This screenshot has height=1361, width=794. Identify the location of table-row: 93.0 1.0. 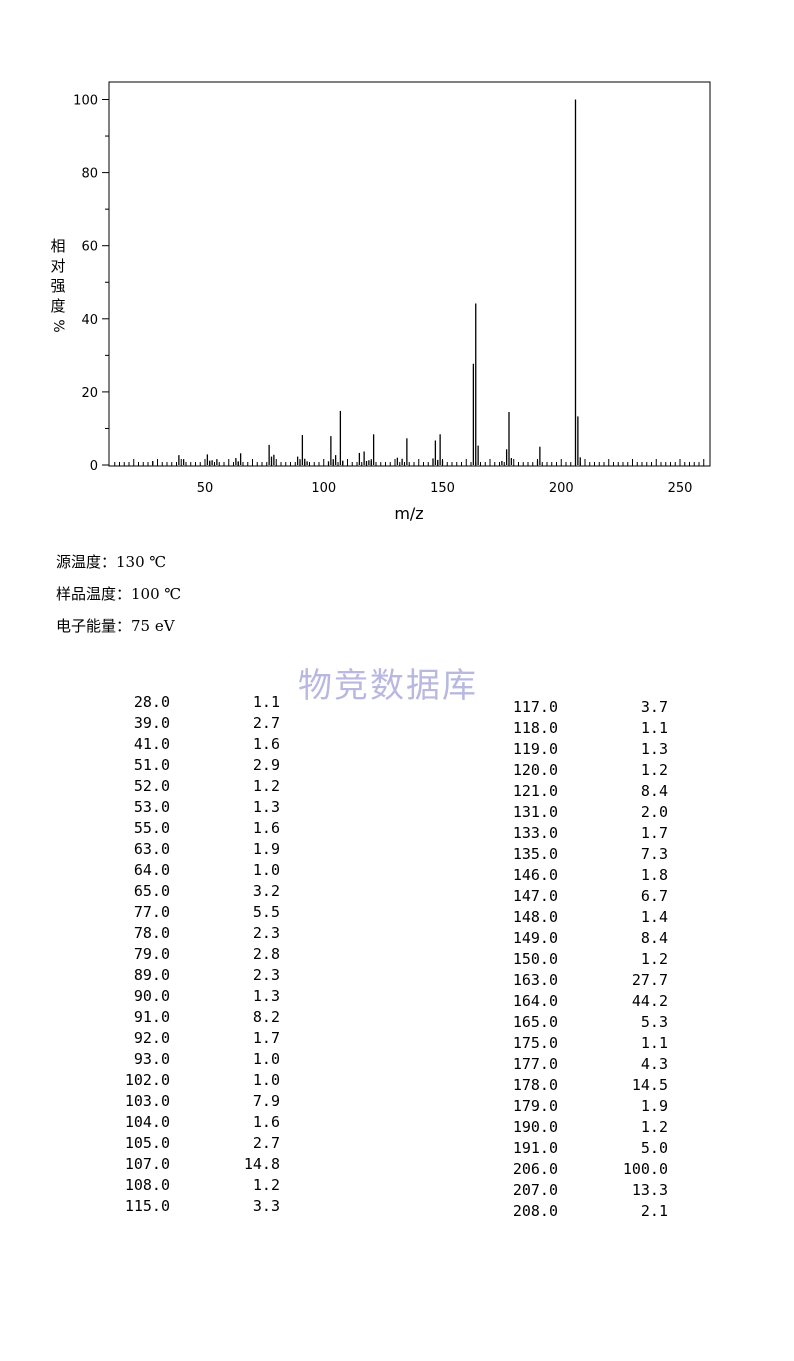
(190, 1060).